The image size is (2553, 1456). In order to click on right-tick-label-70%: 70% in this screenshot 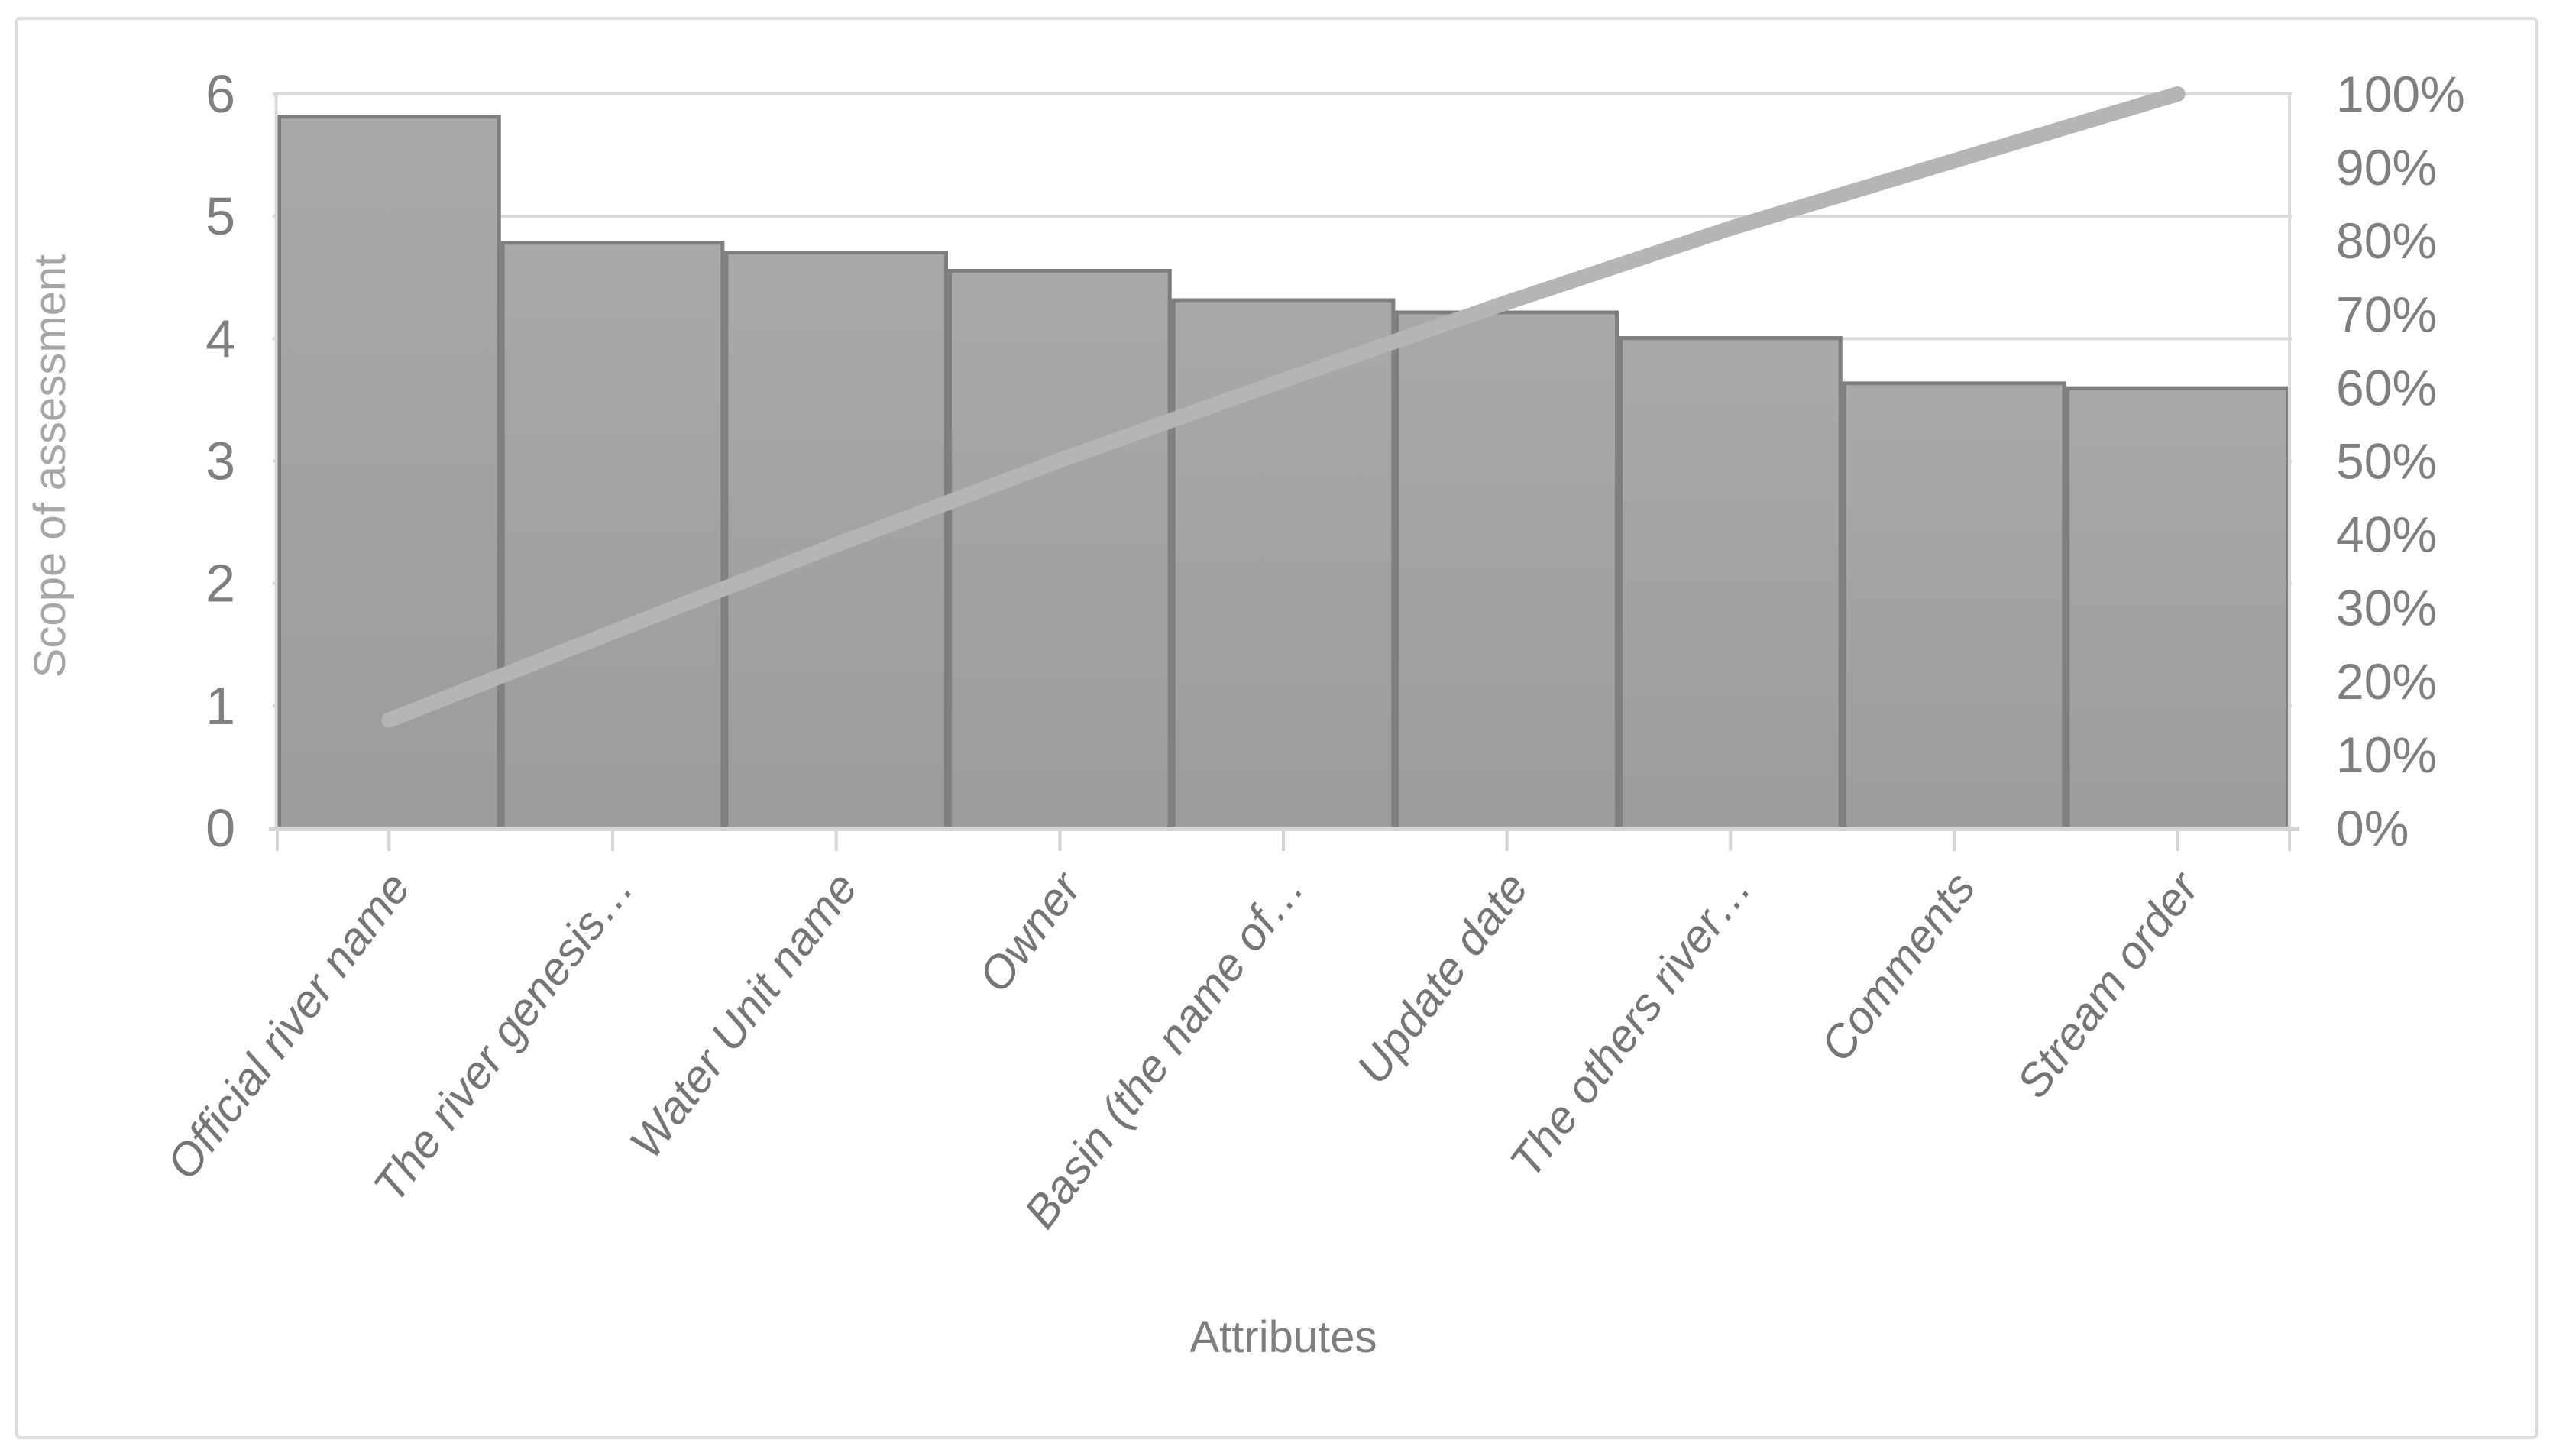, I will do `click(2386, 314)`.